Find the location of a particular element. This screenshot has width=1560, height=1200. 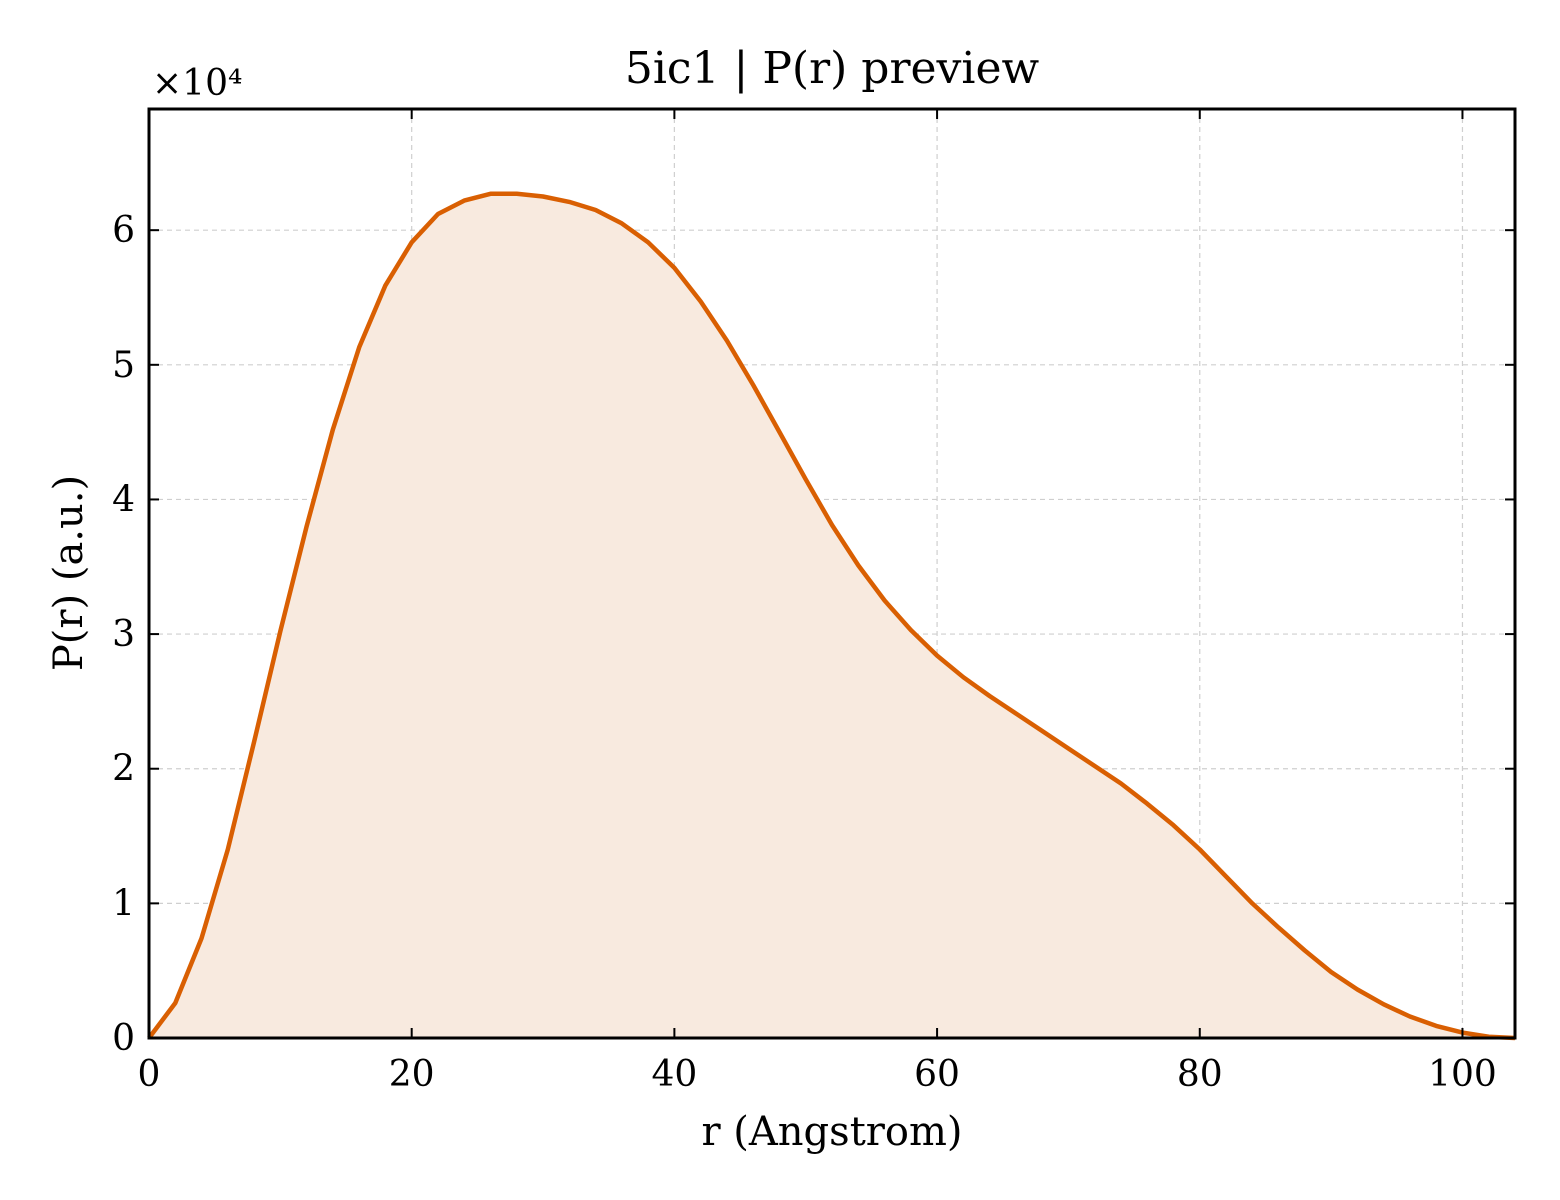

y-tick-label: 5 is located at coordinates (123, 365).